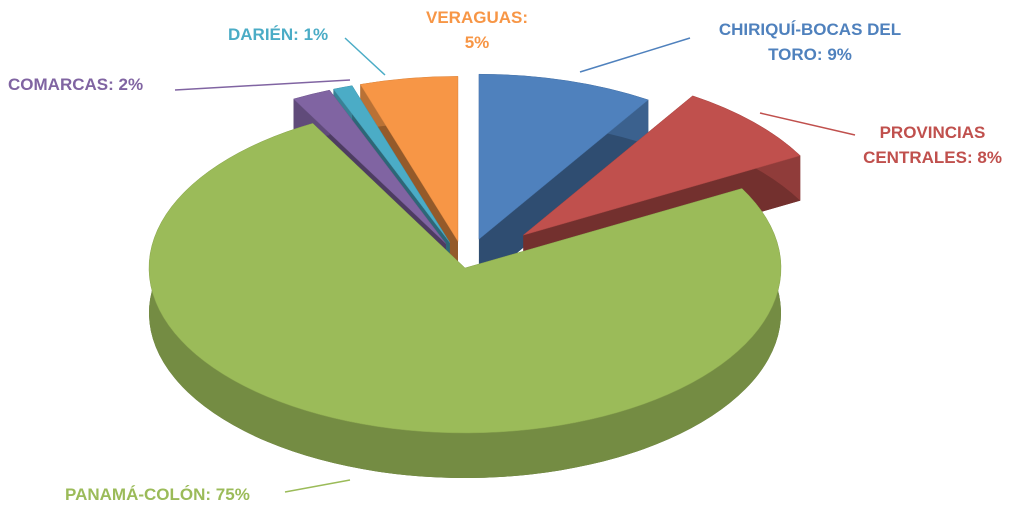 This screenshot has height=507, width=1010. What do you see at coordinates (263, 34) in the screenshot?
I see `category-label: DARIÉN:` at bounding box center [263, 34].